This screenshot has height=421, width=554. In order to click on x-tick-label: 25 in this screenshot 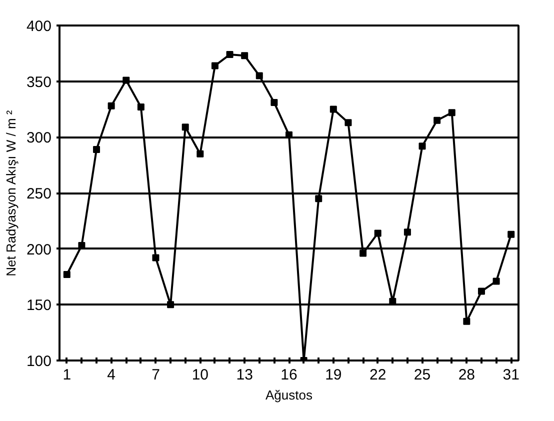, I will do `click(422, 375)`.